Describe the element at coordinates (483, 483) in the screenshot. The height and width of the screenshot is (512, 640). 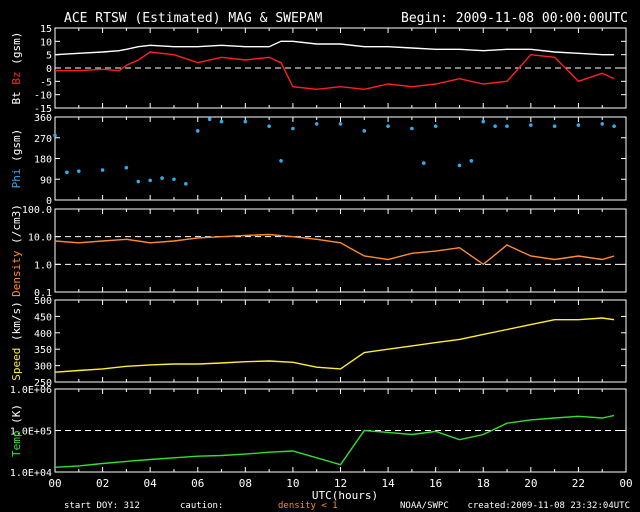
I see `x-tick-label: 18` at that location.